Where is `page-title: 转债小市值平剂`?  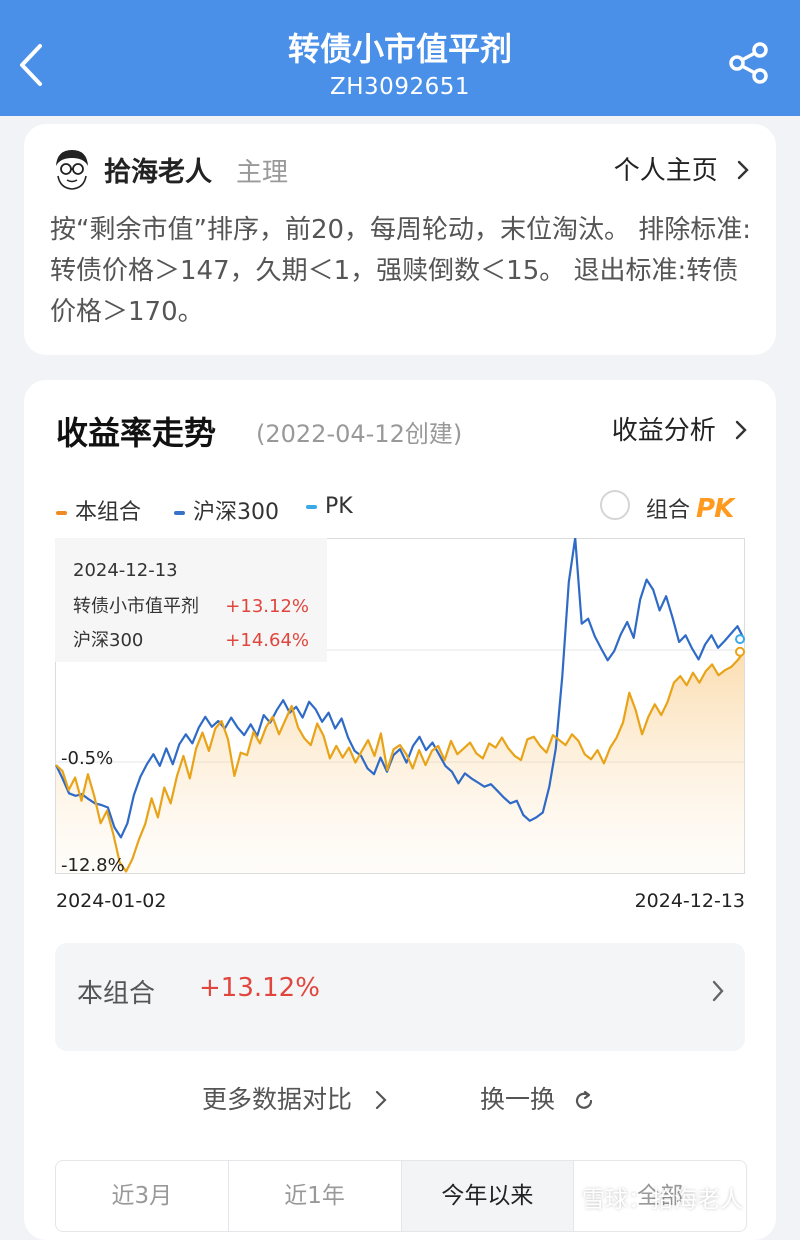 page-title: 转债小市值平剂 is located at coordinates (399, 49).